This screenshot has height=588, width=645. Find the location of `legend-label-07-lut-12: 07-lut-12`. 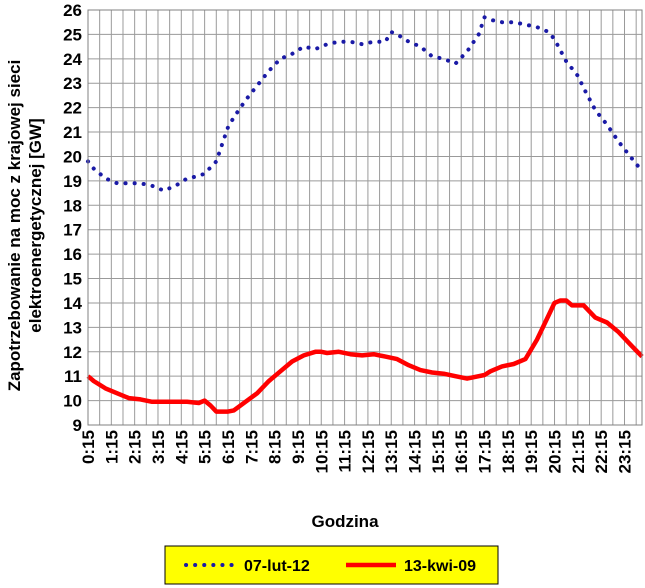

legend-label-07-lut-12: 07-lut-12 is located at coordinates (277, 566).